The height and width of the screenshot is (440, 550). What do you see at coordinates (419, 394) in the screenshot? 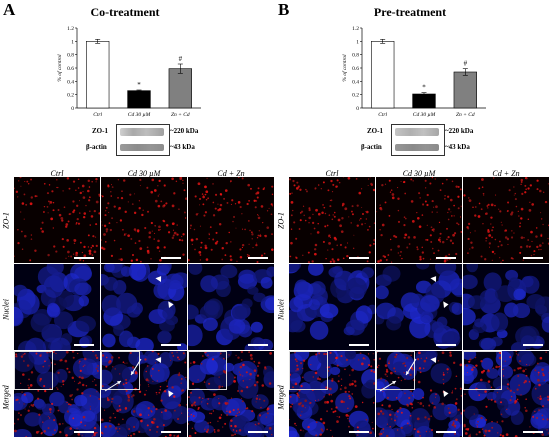
I see `micrograph-merged-cd` at bounding box center [419, 394].